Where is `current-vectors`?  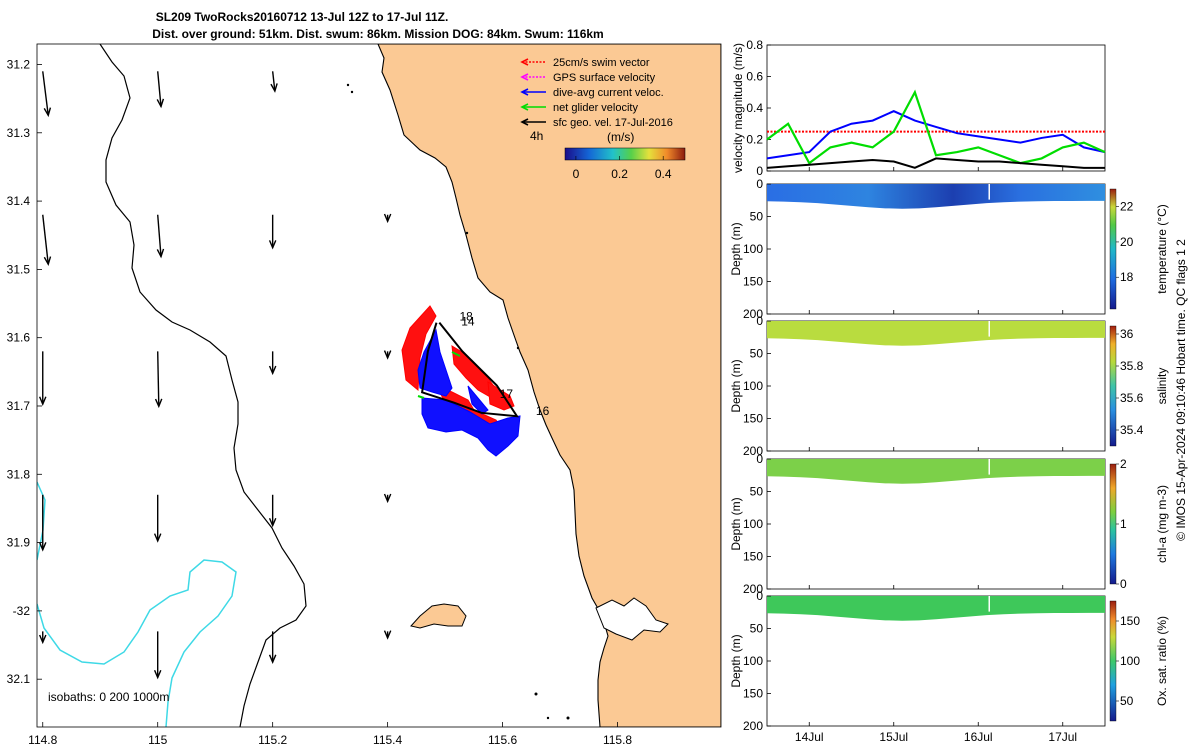 current-vectors is located at coordinates (469, 392).